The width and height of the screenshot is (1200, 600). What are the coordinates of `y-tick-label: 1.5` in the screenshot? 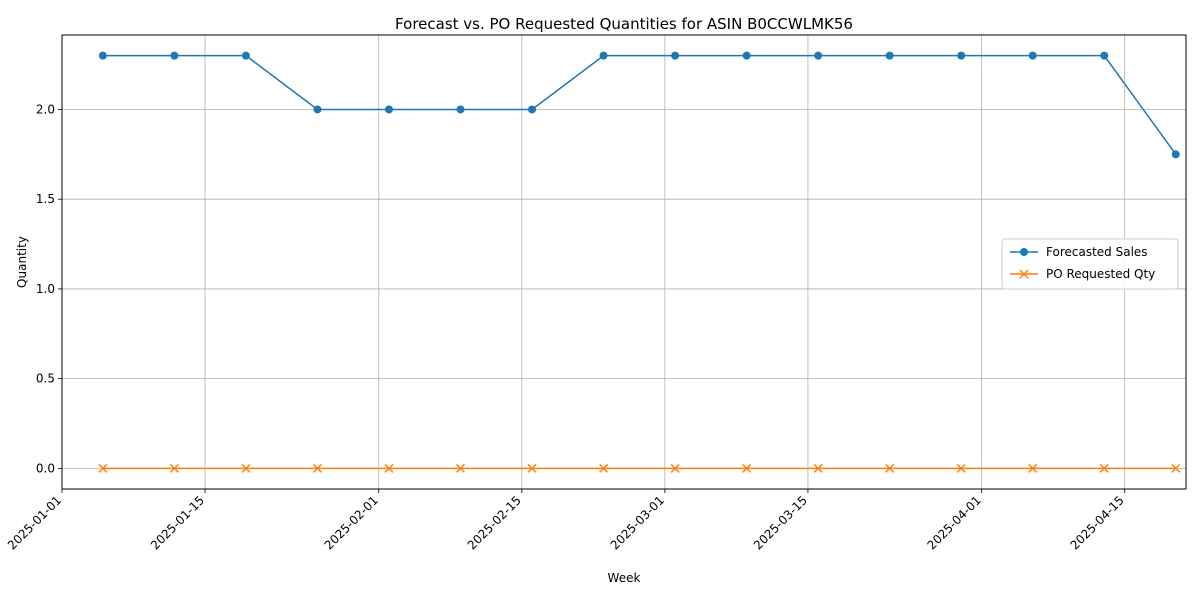 It's located at (45, 199).